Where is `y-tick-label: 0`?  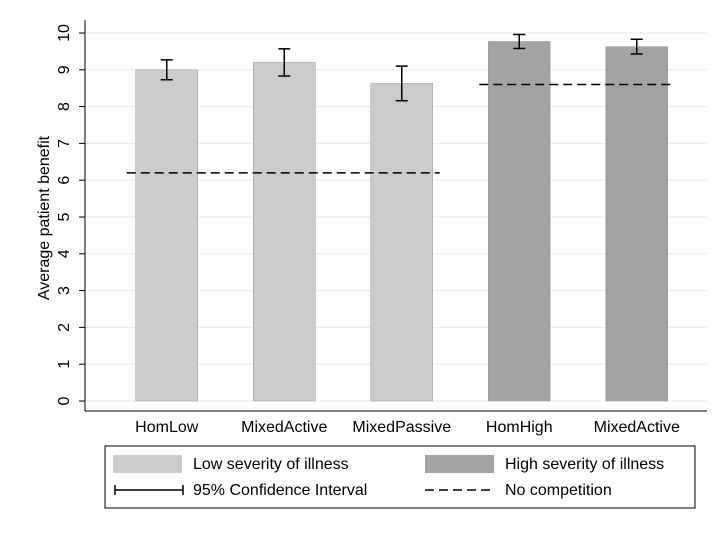 y-tick-label: 0 is located at coordinates (64, 400).